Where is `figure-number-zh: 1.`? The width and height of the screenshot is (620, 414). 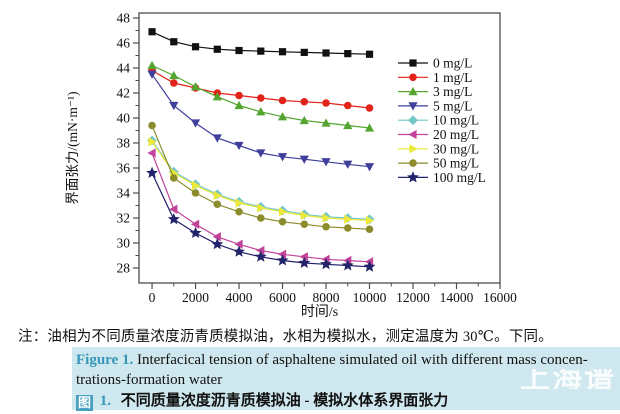 figure-number-zh: 1. is located at coordinates (105, 401).